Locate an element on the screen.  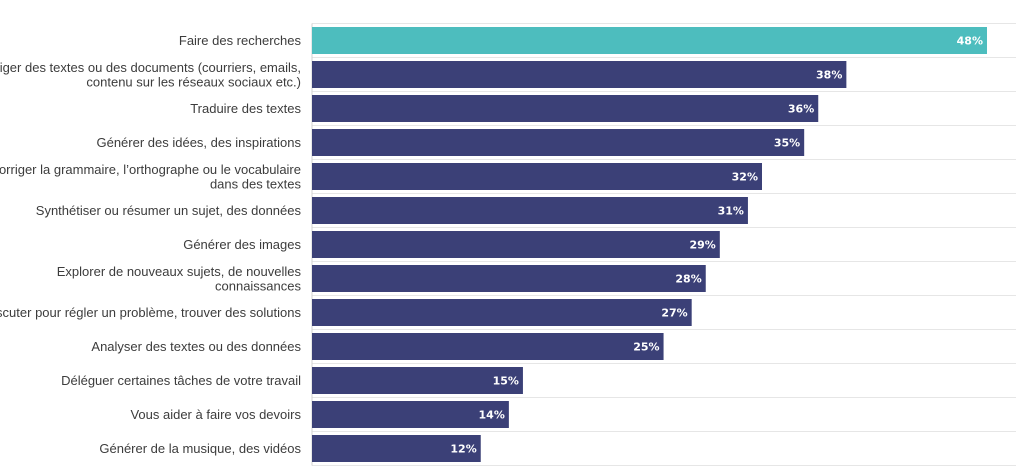
category-label: Générer des images is located at coordinates (242, 244).